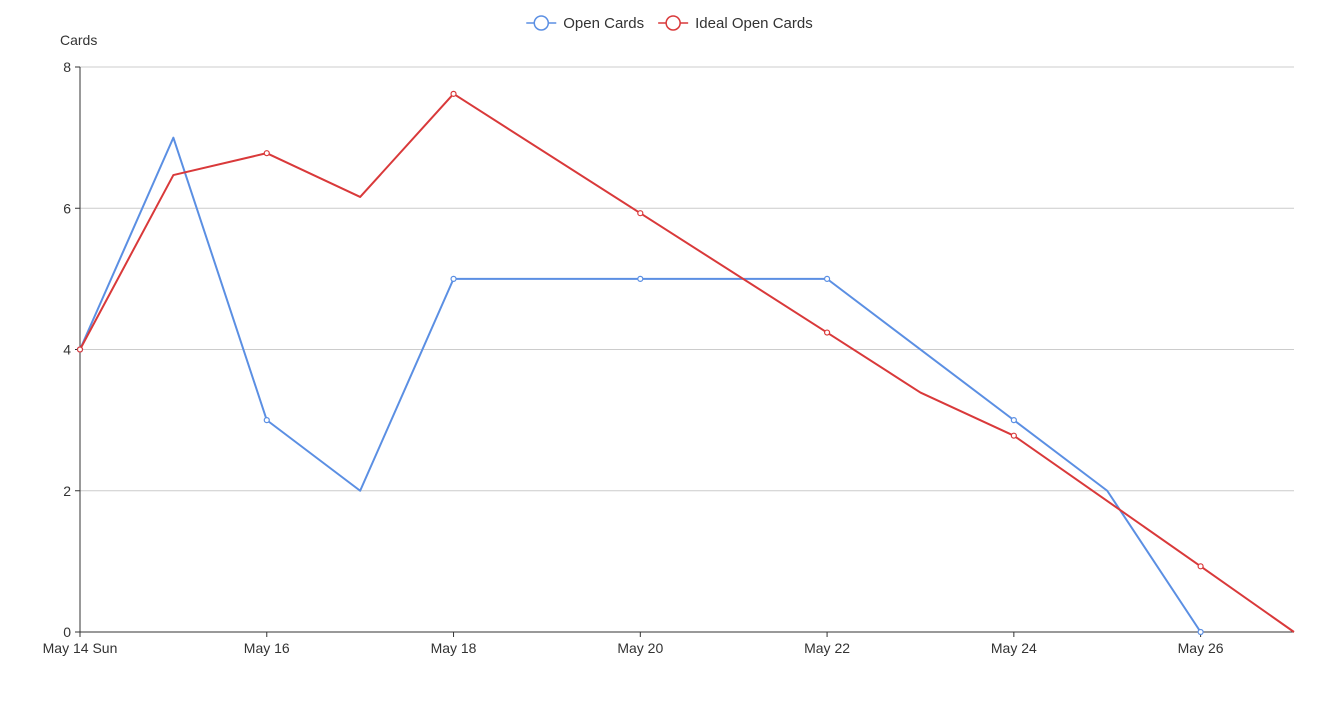  Describe the element at coordinates (67, 632) in the screenshot. I see `y-tick-label: 0` at that location.